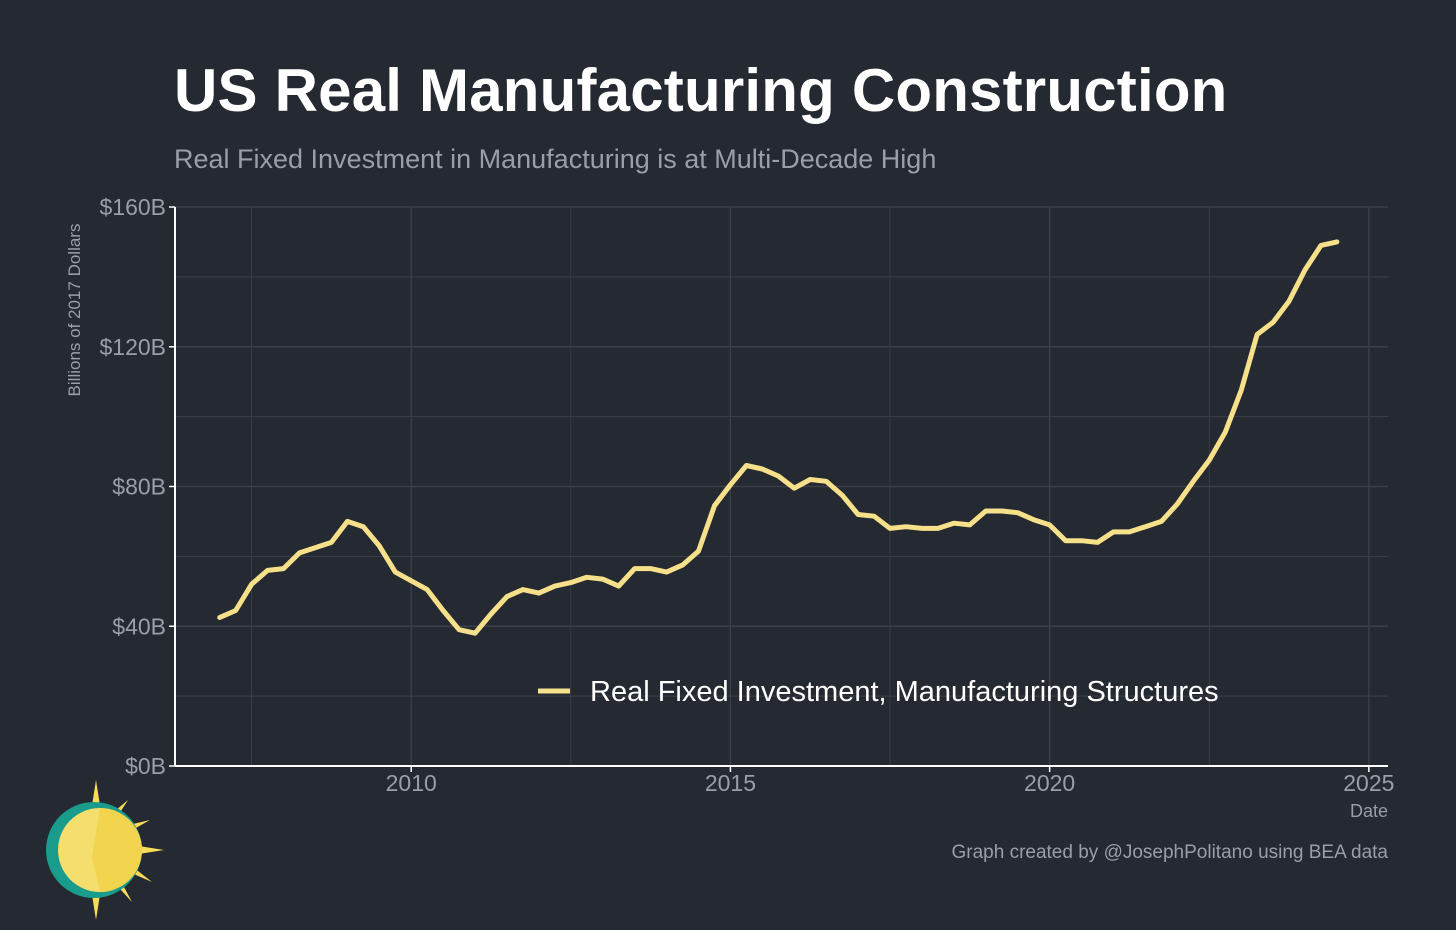 The height and width of the screenshot is (930, 1456). What do you see at coordinates (139, 626) in the screenshot?
I see `y-tick-label: $40B` at bounding box center [139, 626].